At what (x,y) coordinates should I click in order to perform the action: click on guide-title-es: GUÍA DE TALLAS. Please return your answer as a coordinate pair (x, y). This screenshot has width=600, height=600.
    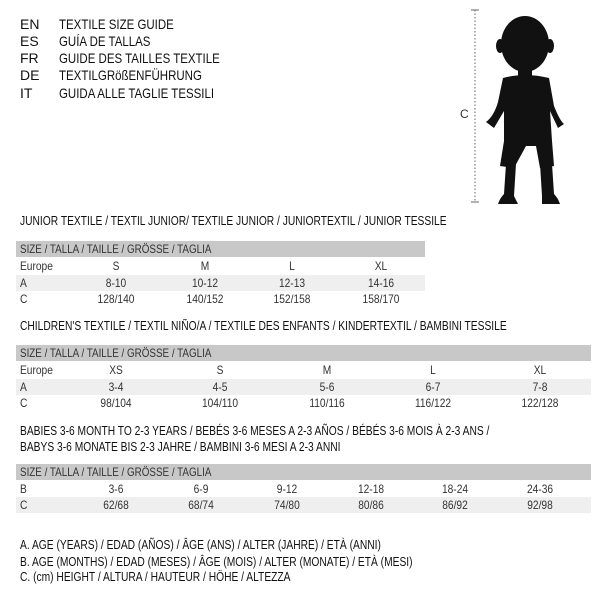
    Looking at the image, I should click on (115, 41).